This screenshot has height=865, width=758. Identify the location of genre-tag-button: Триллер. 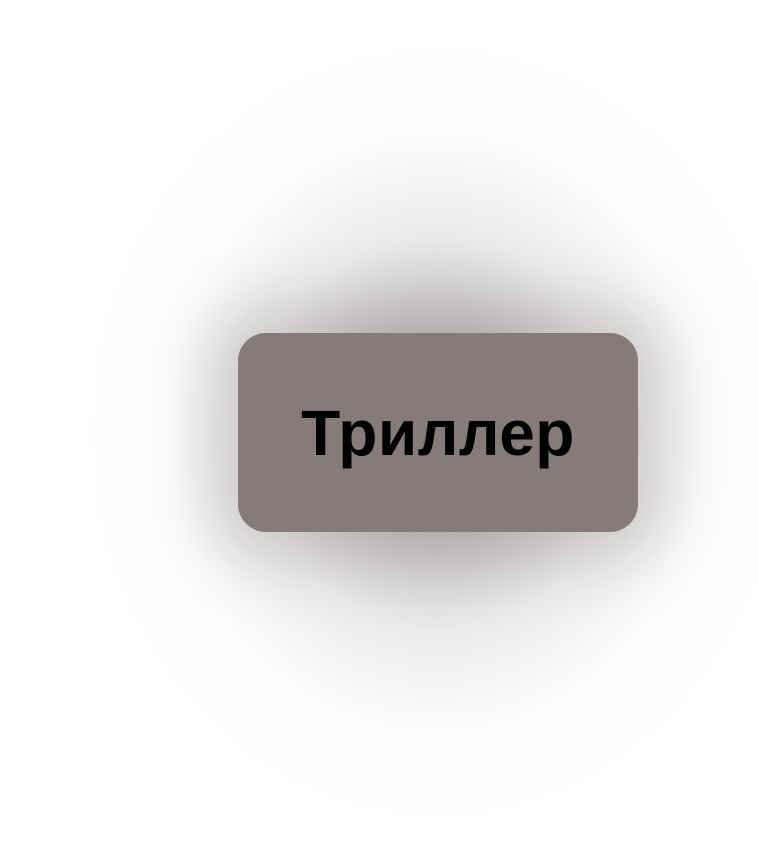
(438, 432).